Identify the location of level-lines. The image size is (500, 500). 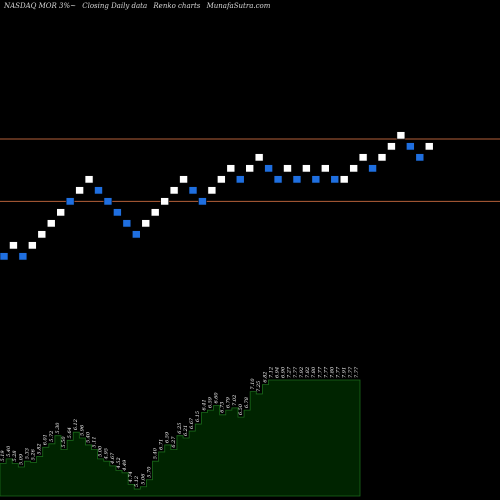
(250, 170).